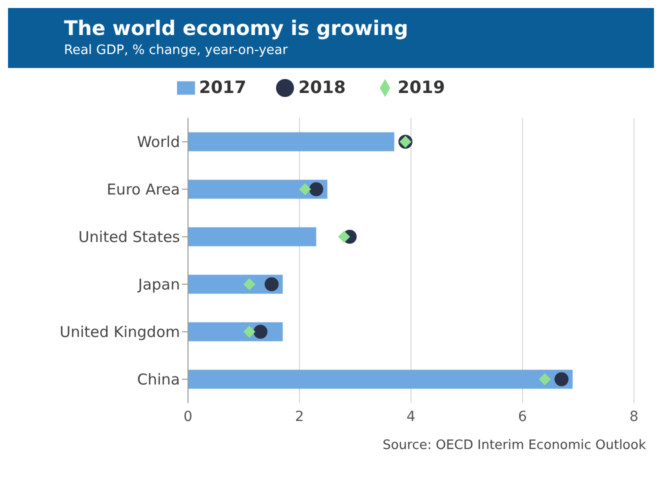  What do you see at coordinates (222, 88) in the screenshot?
I see `legend-label: 2017` at bounding box center [222, 88].